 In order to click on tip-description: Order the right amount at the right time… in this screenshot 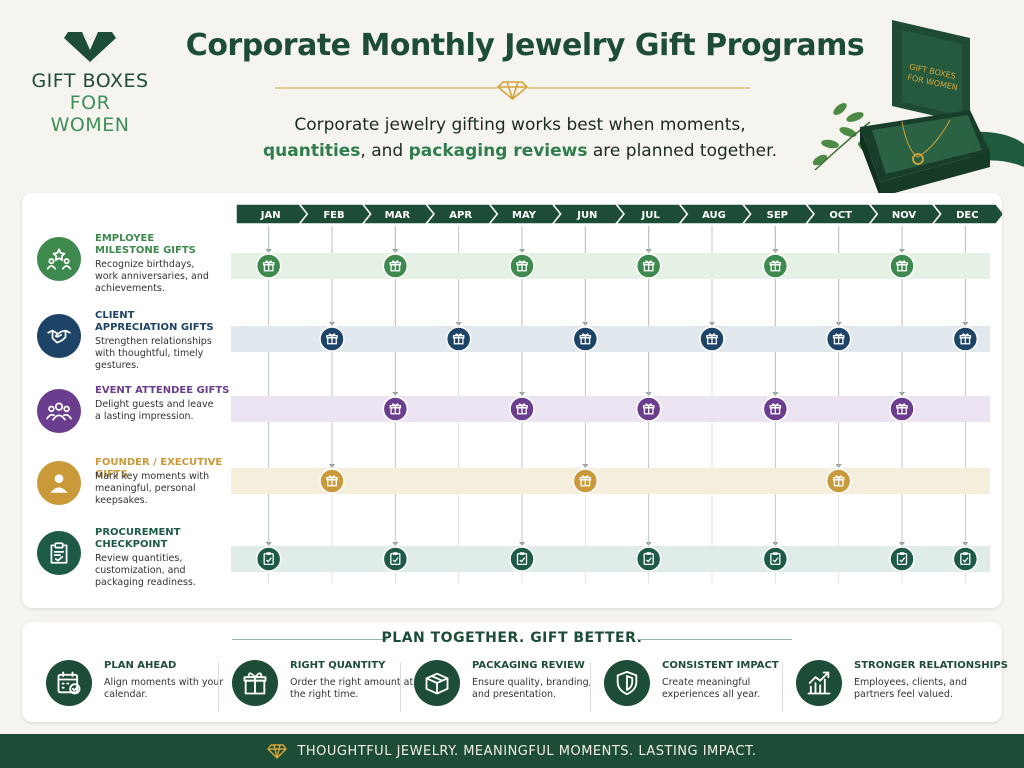, I will do `click(352, 688)`.